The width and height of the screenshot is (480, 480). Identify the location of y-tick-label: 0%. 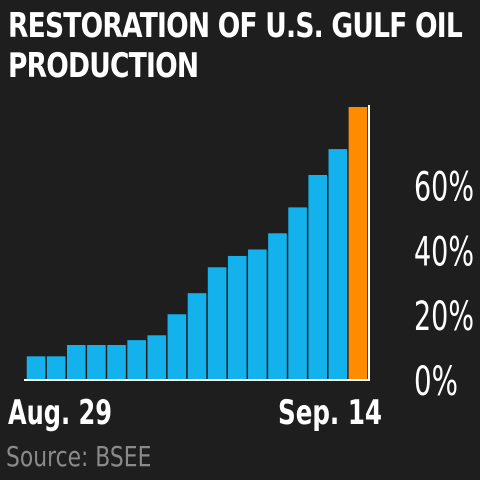
(436, 382).